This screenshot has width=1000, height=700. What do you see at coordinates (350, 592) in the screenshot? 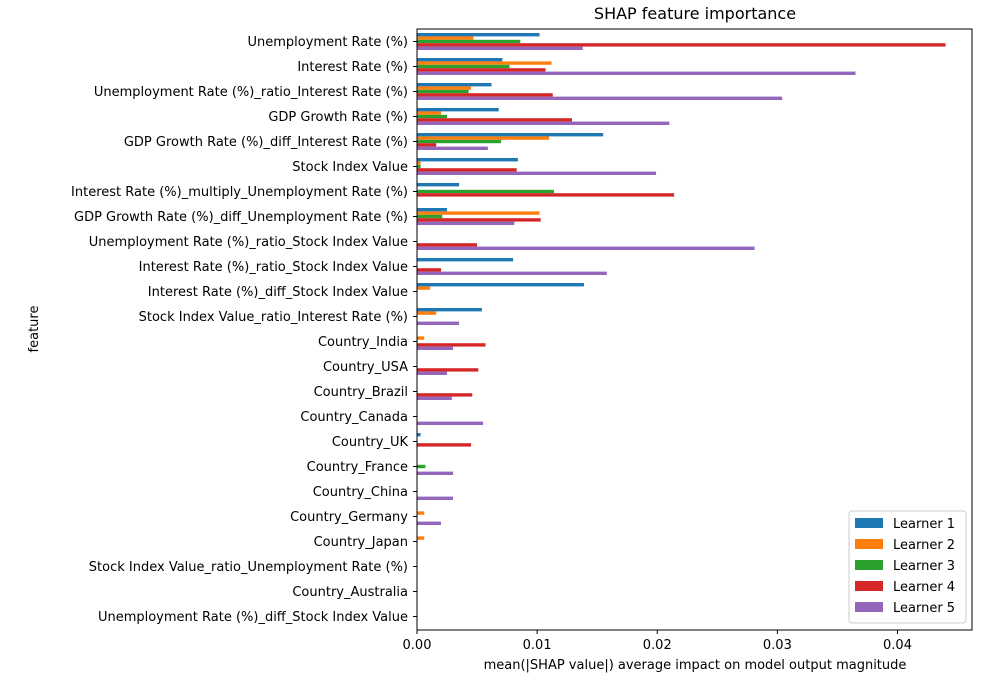
I see `y-tick-label: Country_Australia` at bounding box center [350, 592].